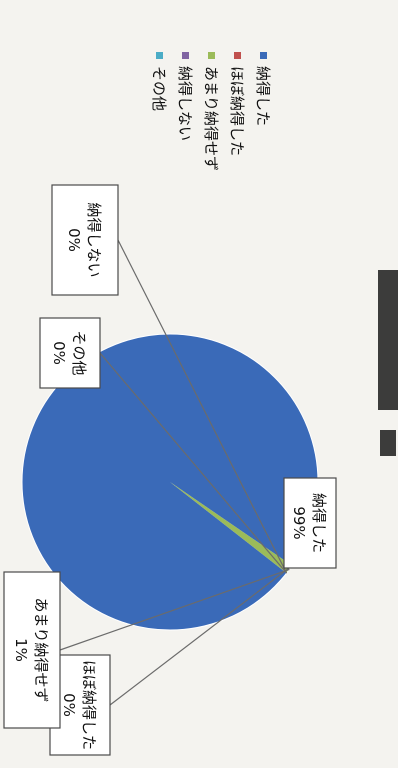  I want to click on legend-label: ほぼ納得した, so click(237, 111).